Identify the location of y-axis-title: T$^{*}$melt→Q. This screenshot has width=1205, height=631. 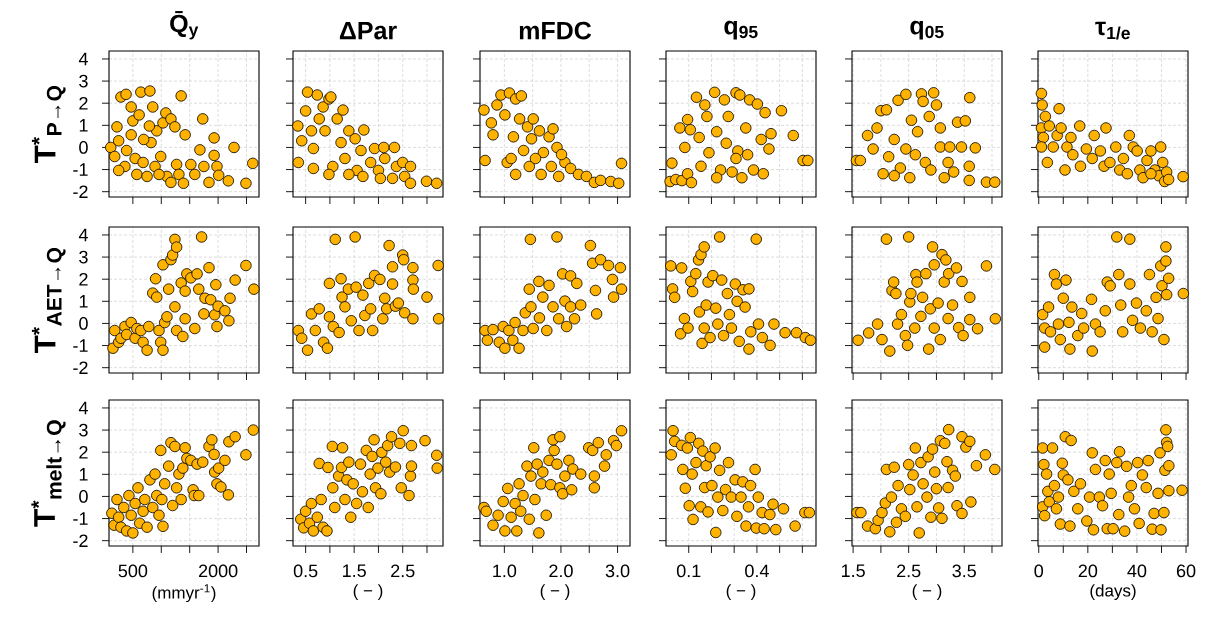
(48, 473).